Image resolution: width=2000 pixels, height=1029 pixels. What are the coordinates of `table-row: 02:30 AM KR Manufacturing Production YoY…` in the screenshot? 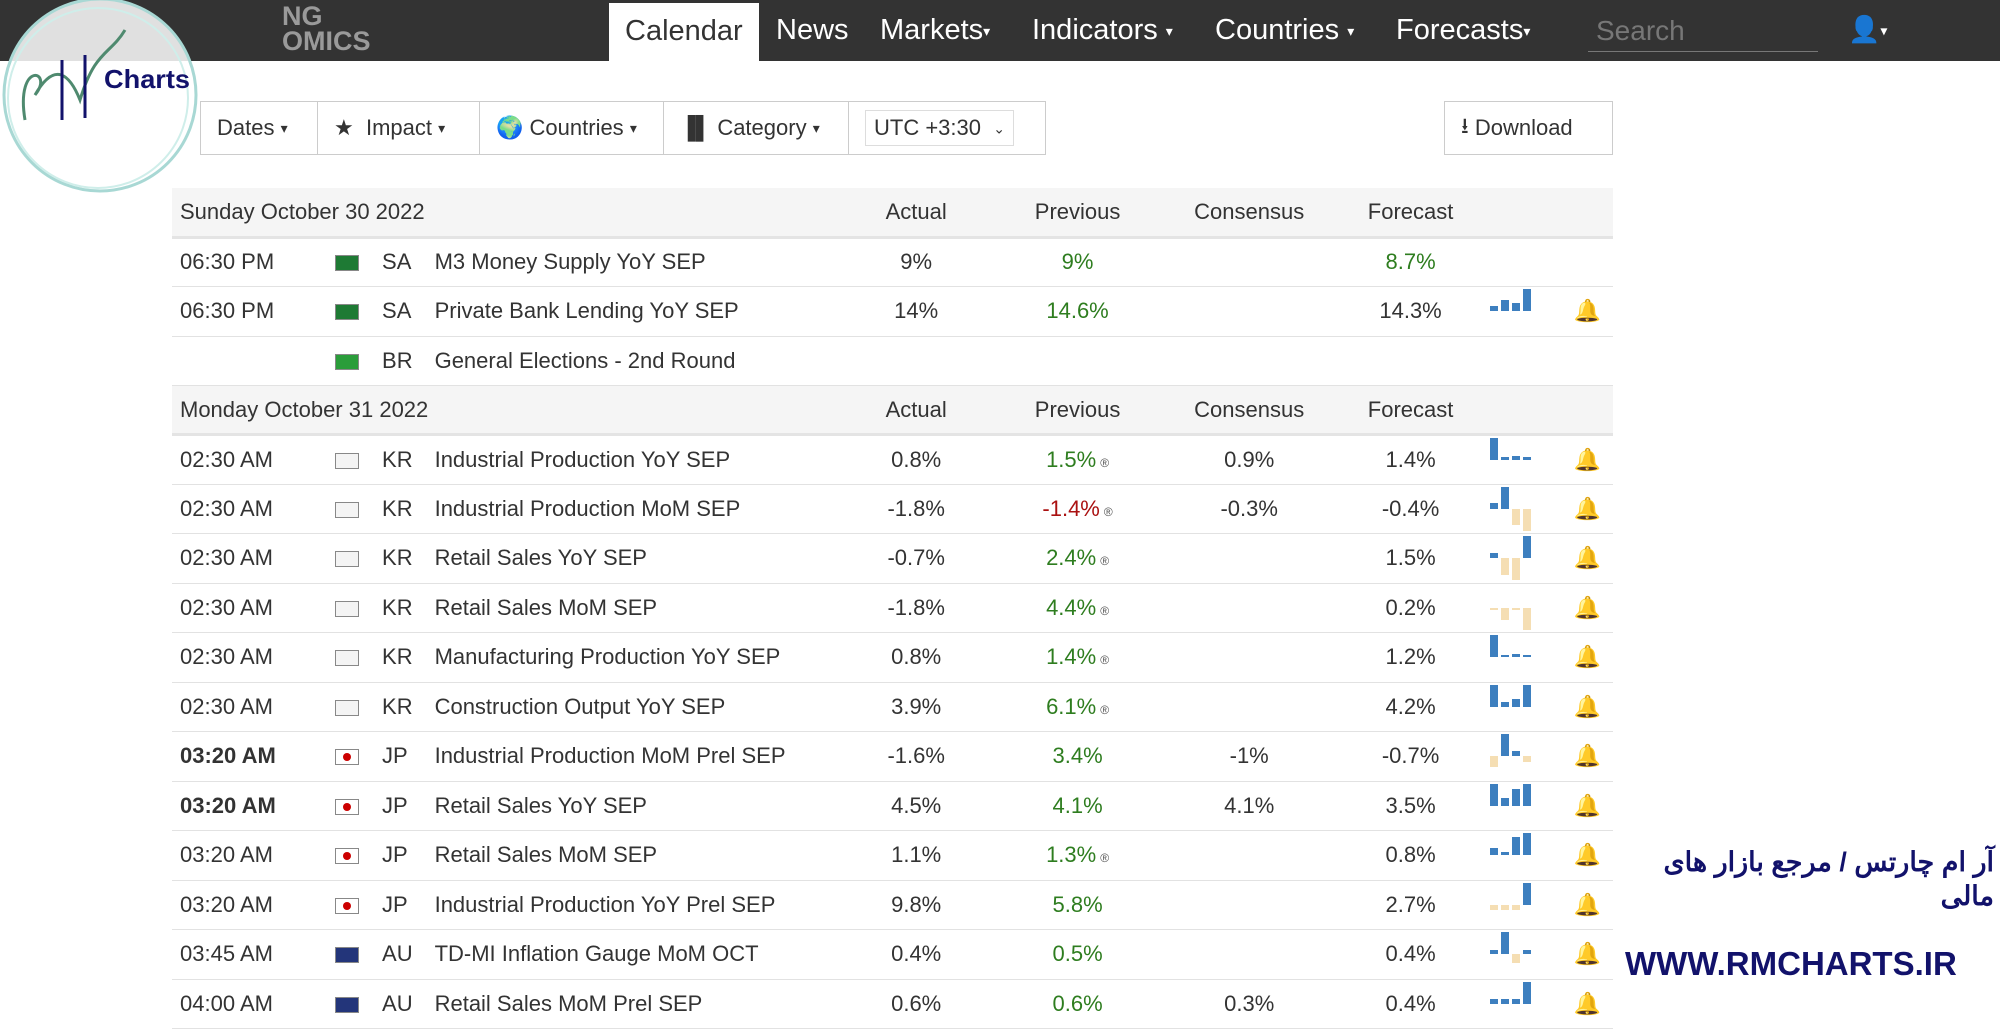 It's located at (892, 657).